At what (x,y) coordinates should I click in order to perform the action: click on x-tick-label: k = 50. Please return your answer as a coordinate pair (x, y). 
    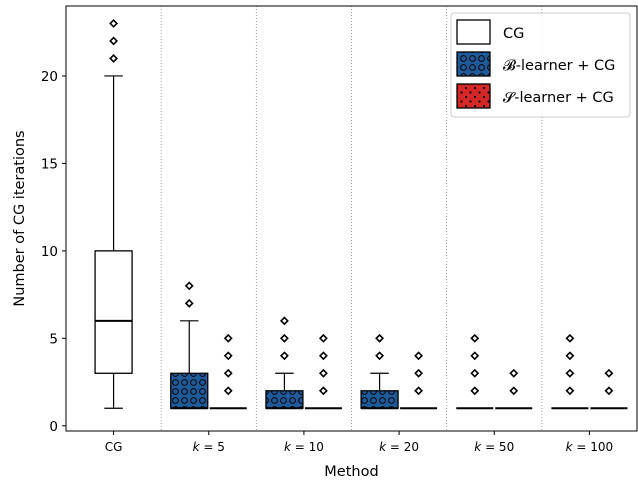
    Looking at the image, I should click on (494, 447).